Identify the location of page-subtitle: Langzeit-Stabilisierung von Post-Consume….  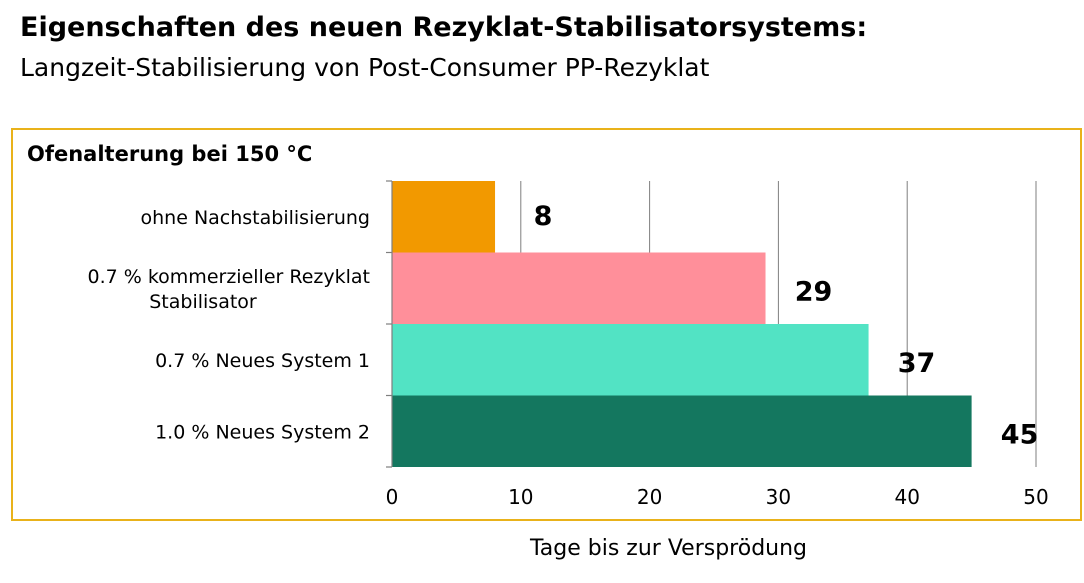
(365, 67).